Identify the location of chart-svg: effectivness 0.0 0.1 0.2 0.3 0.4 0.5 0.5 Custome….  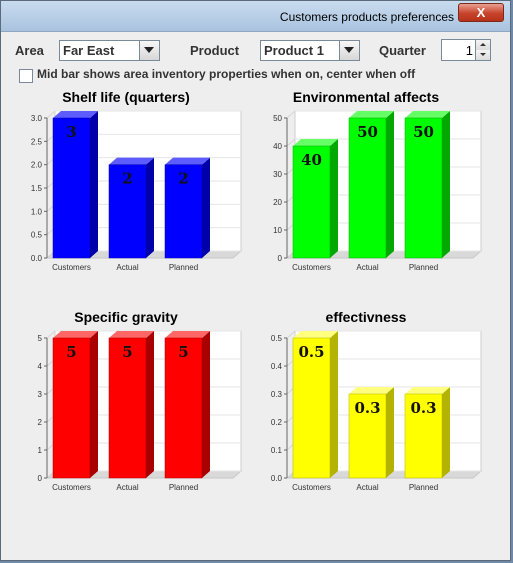
(377, 400).